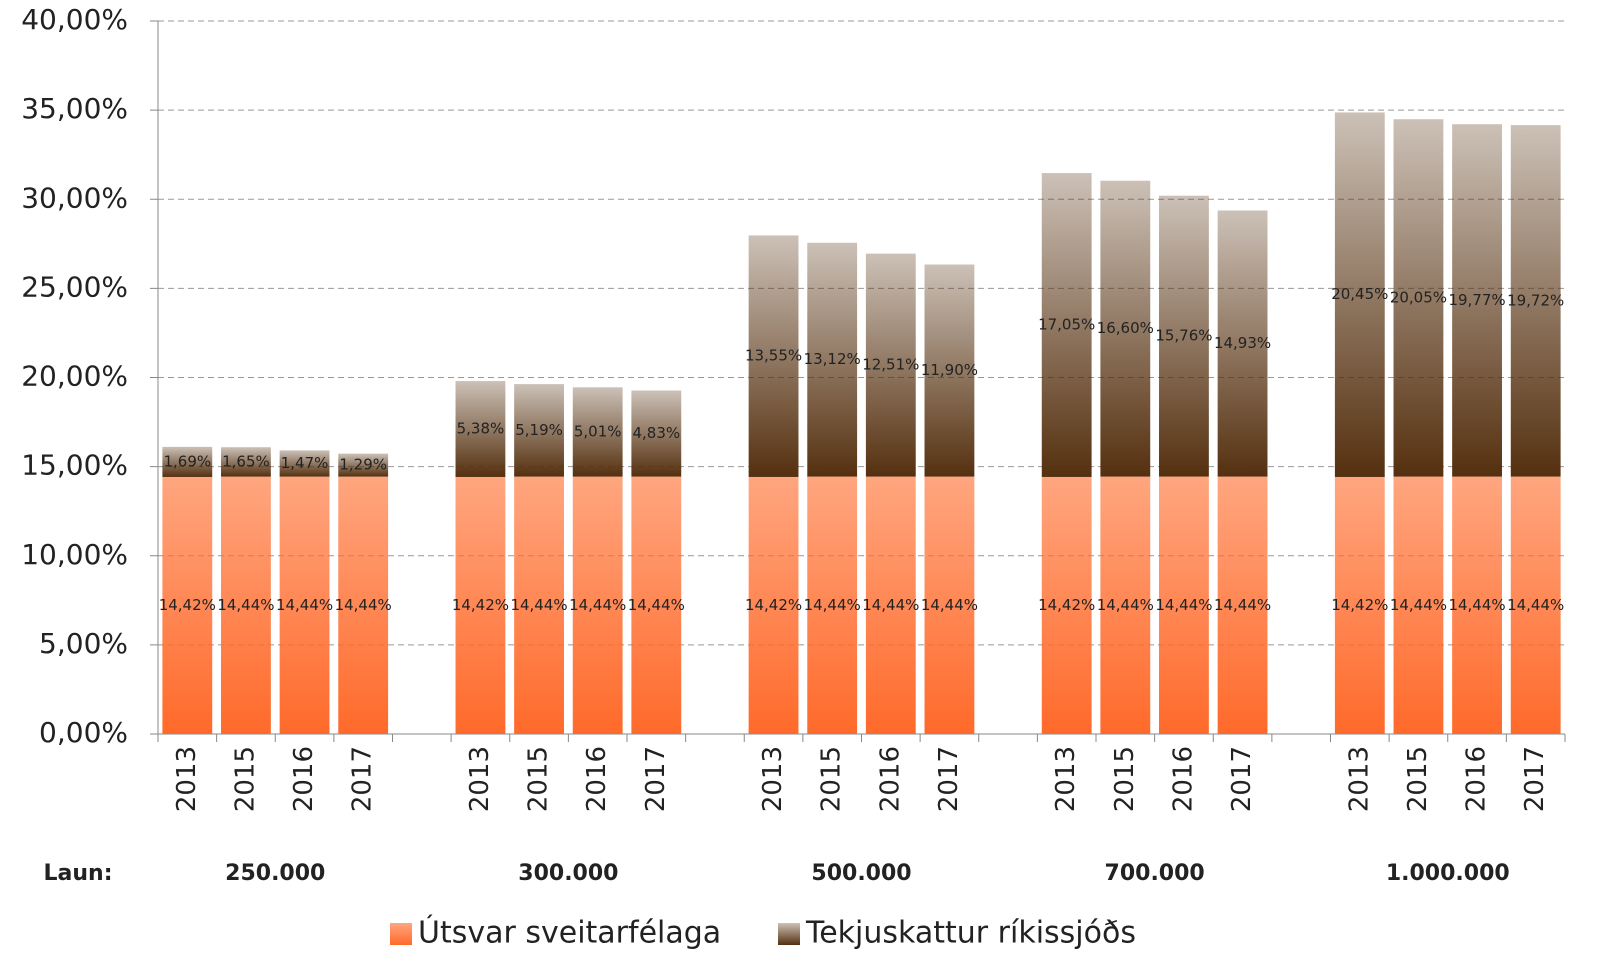  What do you see at coordinates (1535, 300) in the screenshot?
I see `data-label: 19,72%` at bounding box center [1535, 300].